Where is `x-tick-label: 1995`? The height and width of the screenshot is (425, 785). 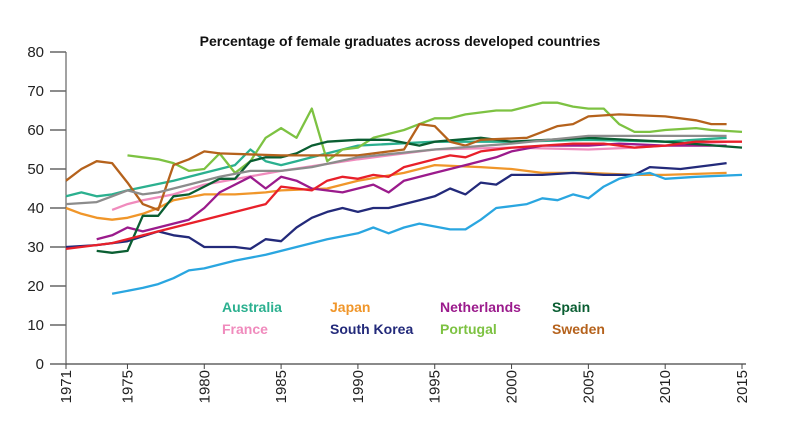 x-tick-label: 1995 is located at coordinates (435, 386).